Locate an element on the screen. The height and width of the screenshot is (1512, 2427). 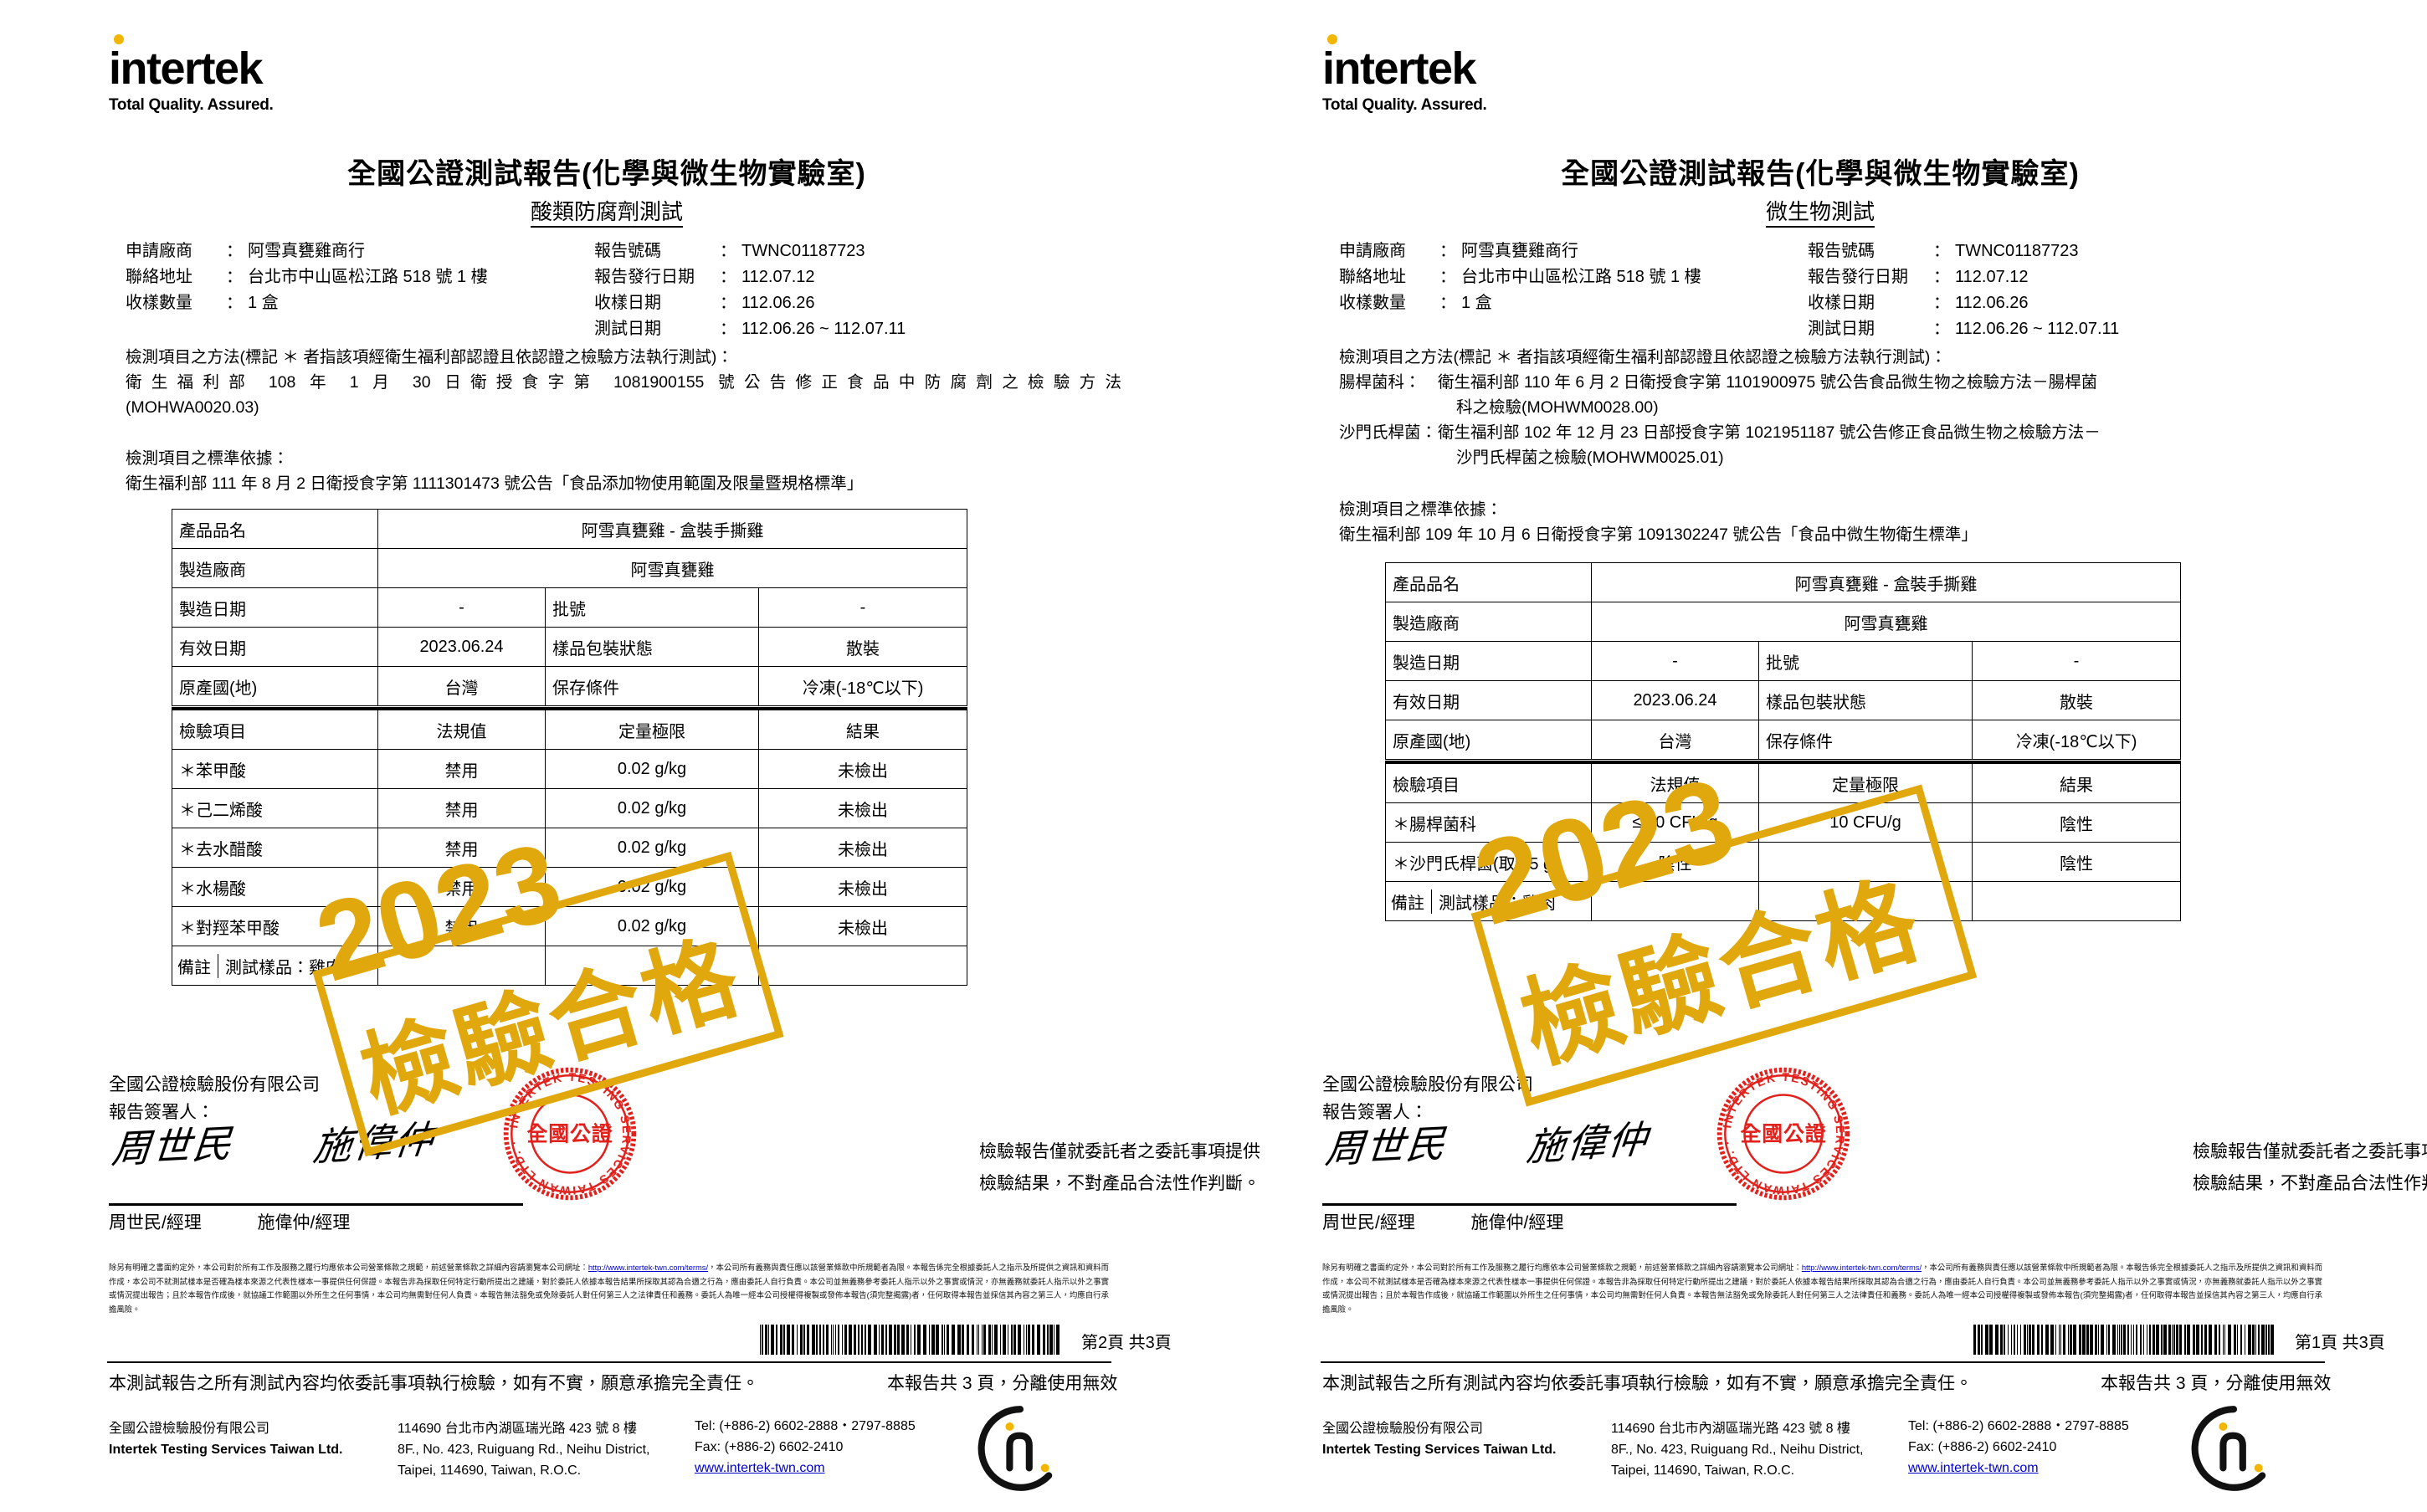
cell-label: 製造廠商 is located at coordinates (1488, 622).